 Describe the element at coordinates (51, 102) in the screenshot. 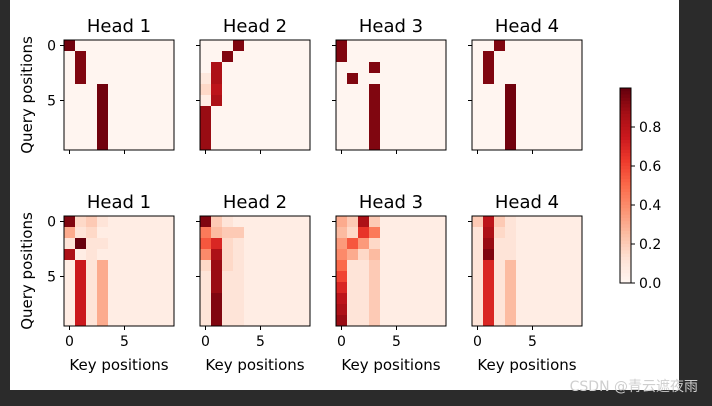

I see `y-tick-label: 5` at that location.